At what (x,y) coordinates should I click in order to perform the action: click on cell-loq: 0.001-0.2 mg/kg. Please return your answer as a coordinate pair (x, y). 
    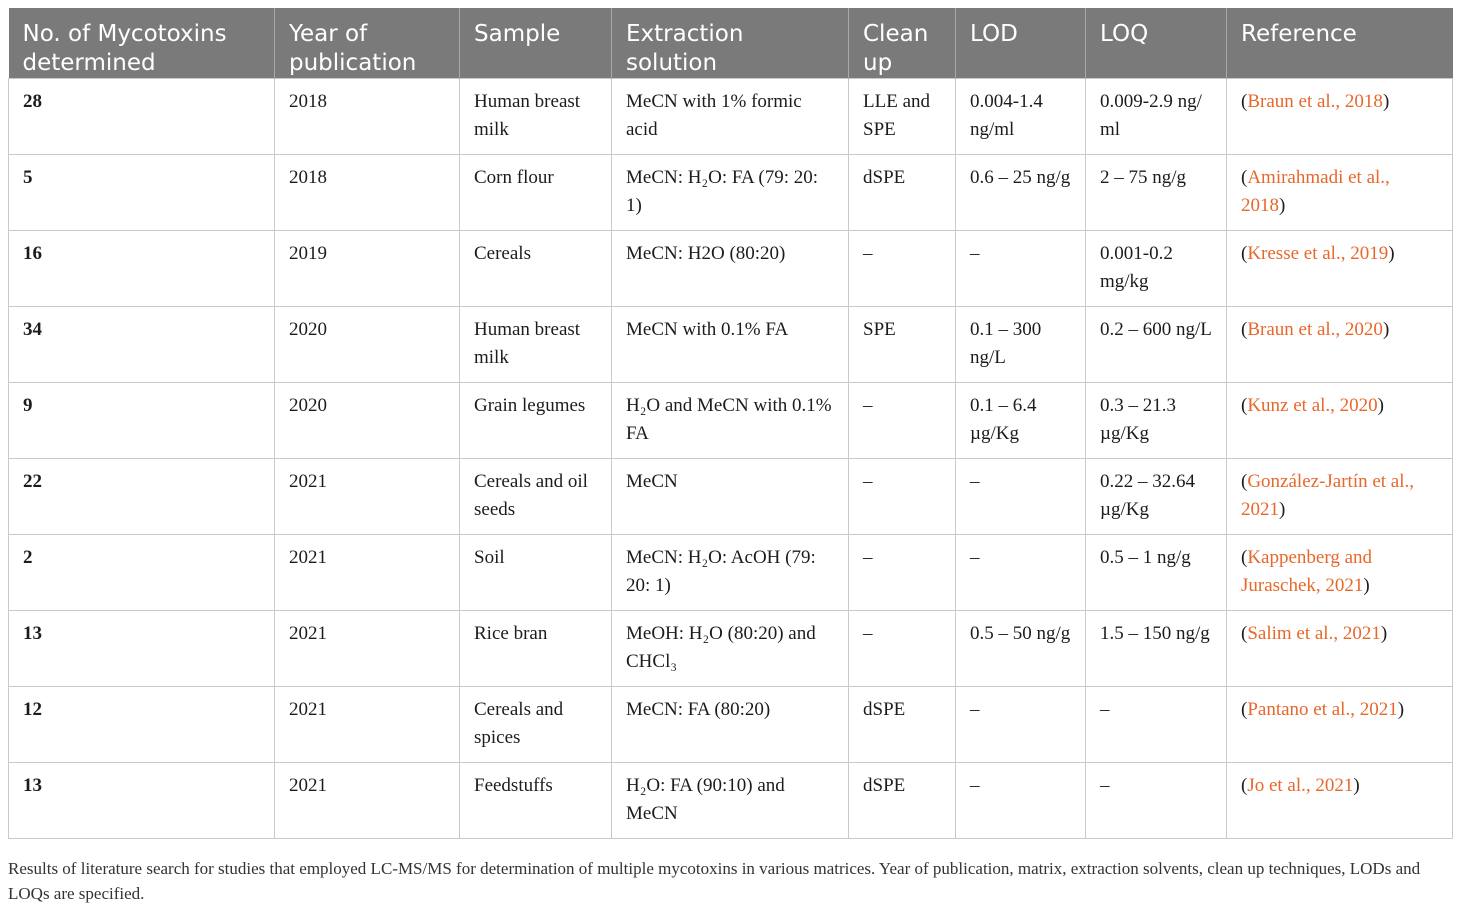
    Looking at the image, I should click on (1156, 268).